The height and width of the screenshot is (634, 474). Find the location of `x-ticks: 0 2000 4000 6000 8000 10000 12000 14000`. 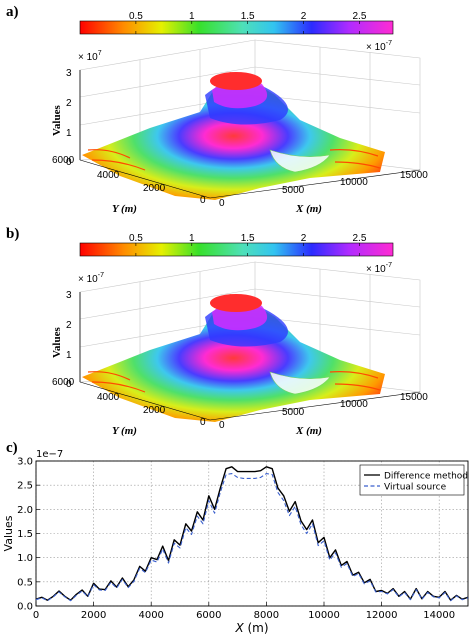

x-ticks: 0 2000 4000 6000 8000 10000 12000 14000 is located at coordinates (244, 611).